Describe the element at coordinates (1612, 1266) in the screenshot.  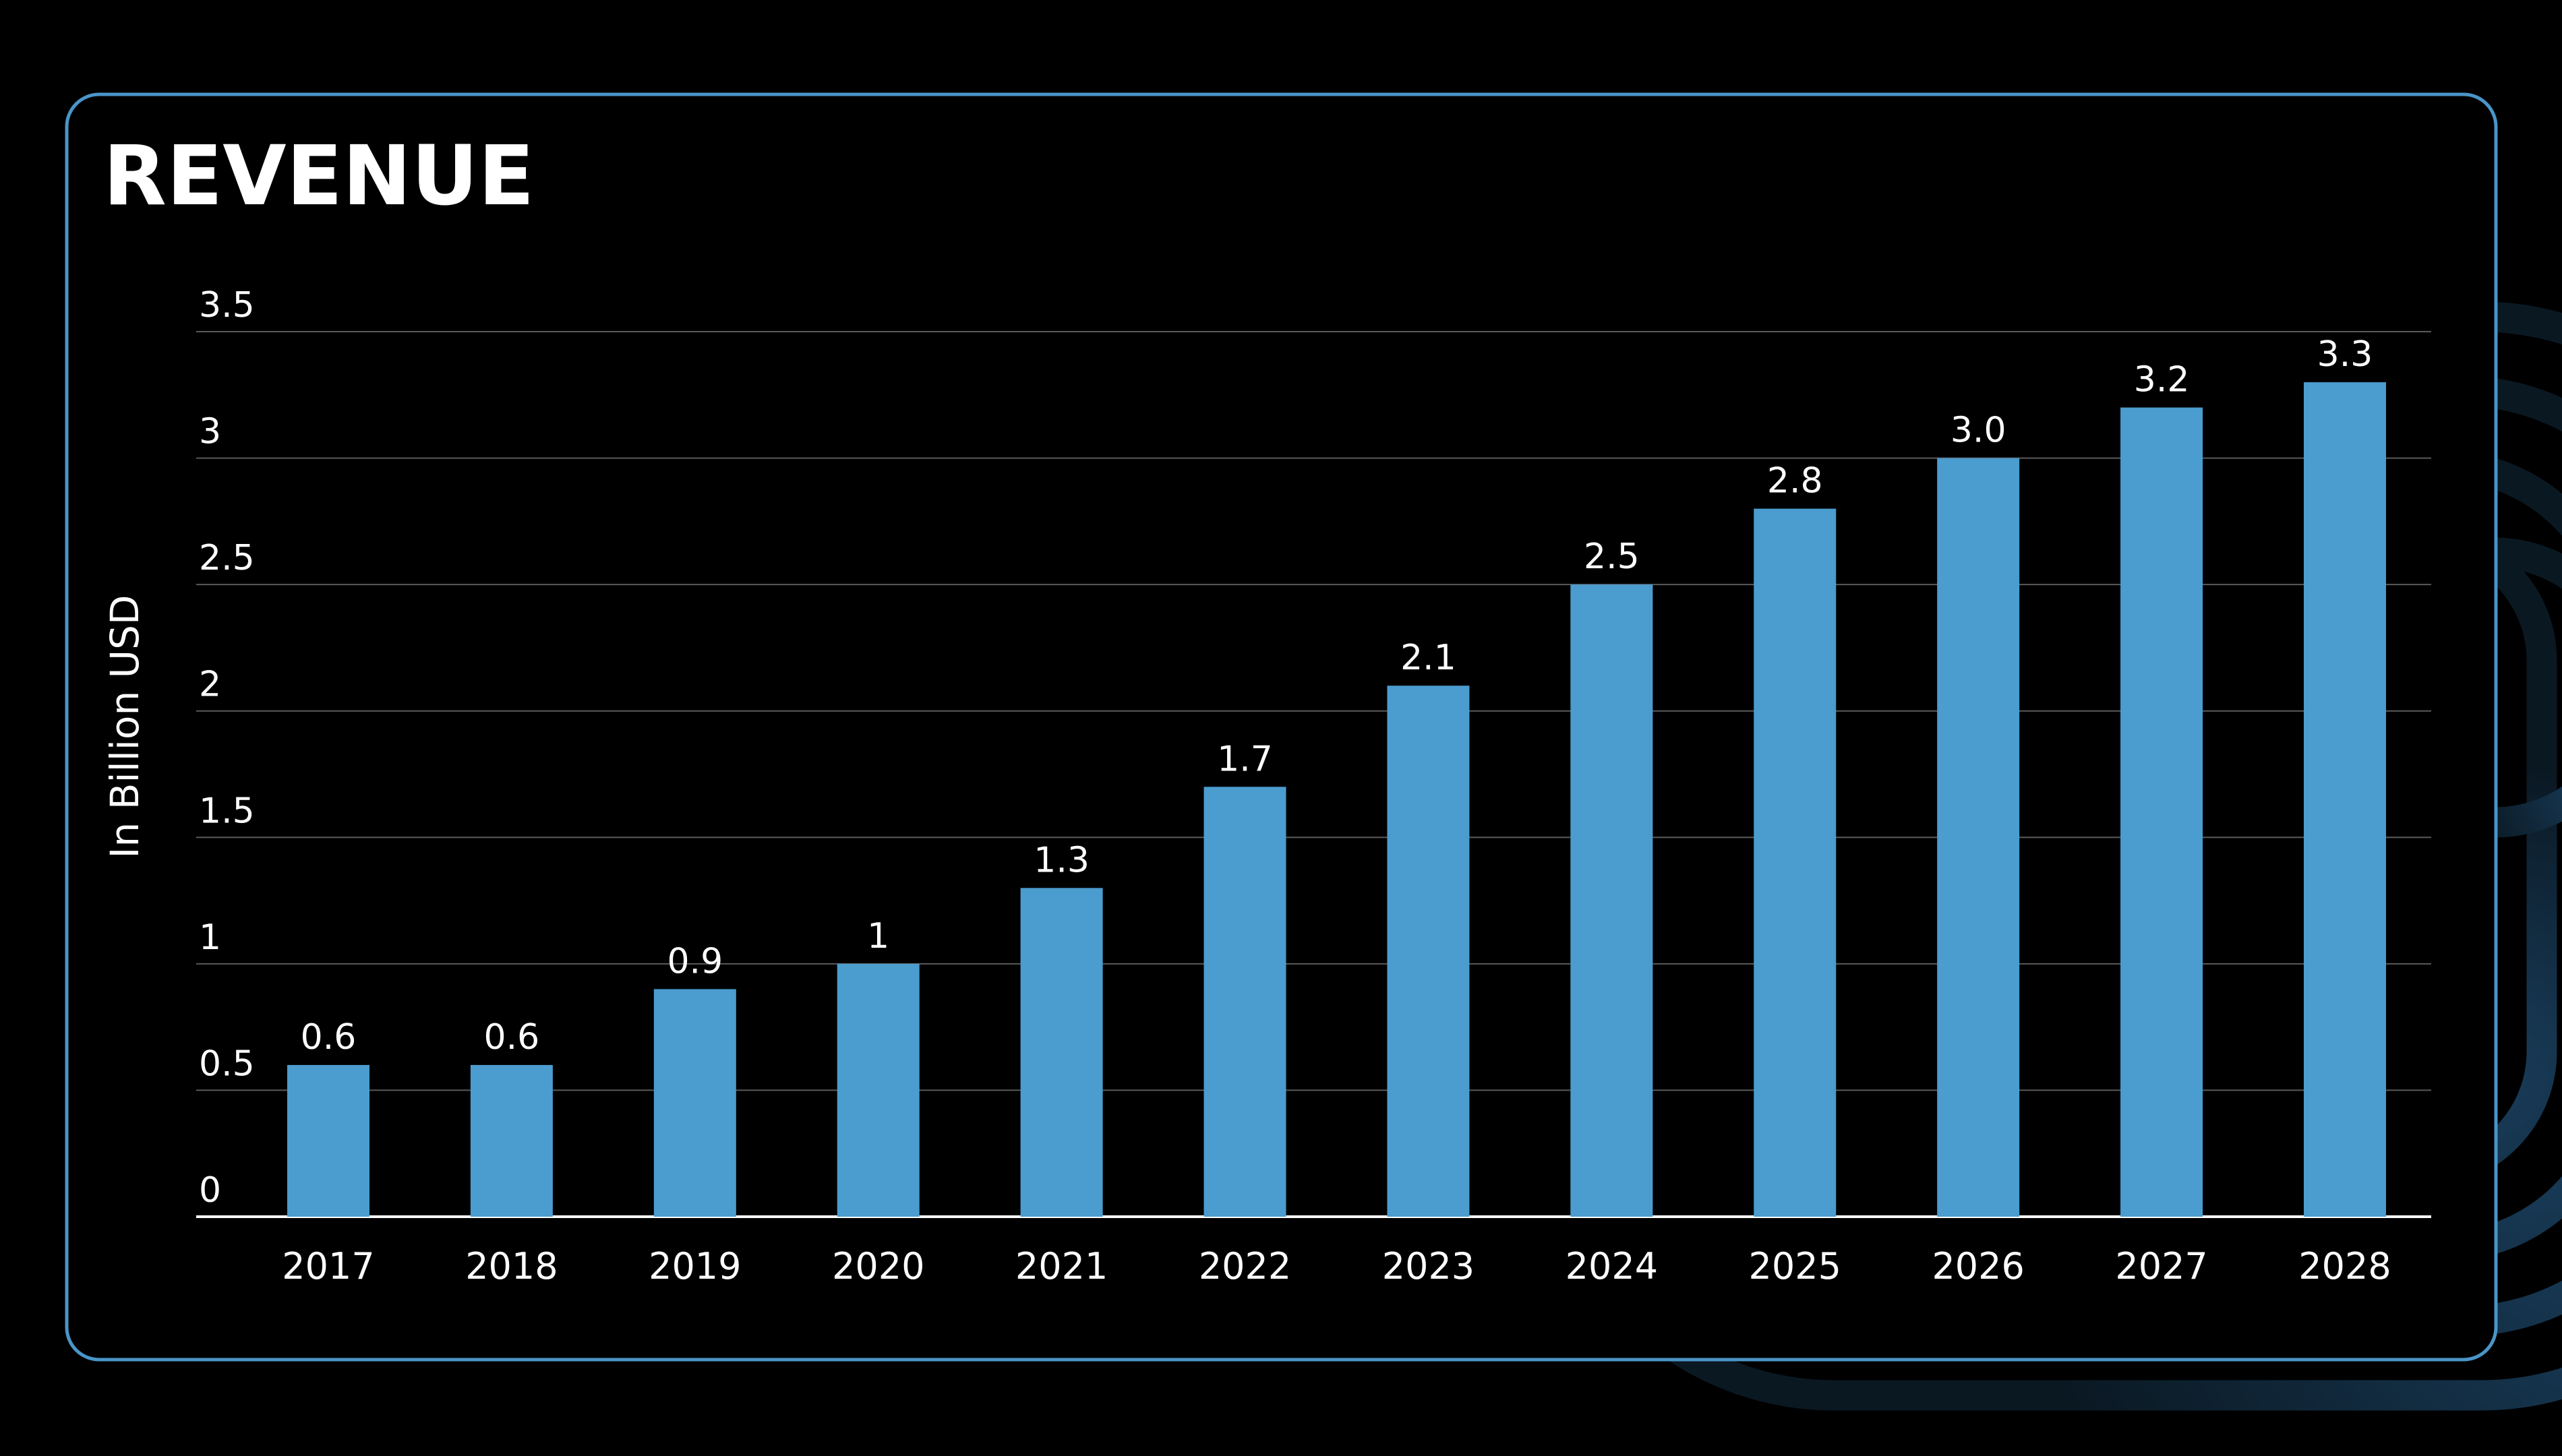
I see `x-tick-label: 2024` at that location.